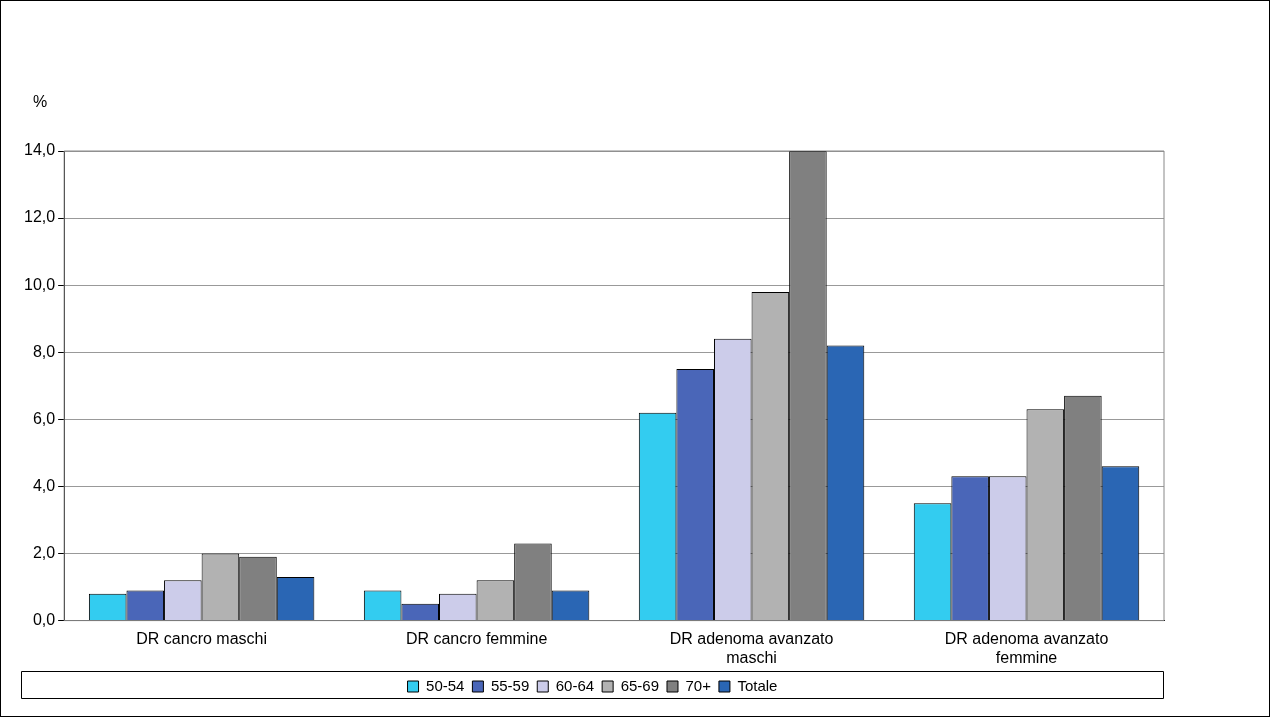 The height and width of the screenshot is (717, 1270). What do you see at coordinates (445, 685) in the screenshot?
I see `legend-label: 50-54` at bounding box center [445, 685].